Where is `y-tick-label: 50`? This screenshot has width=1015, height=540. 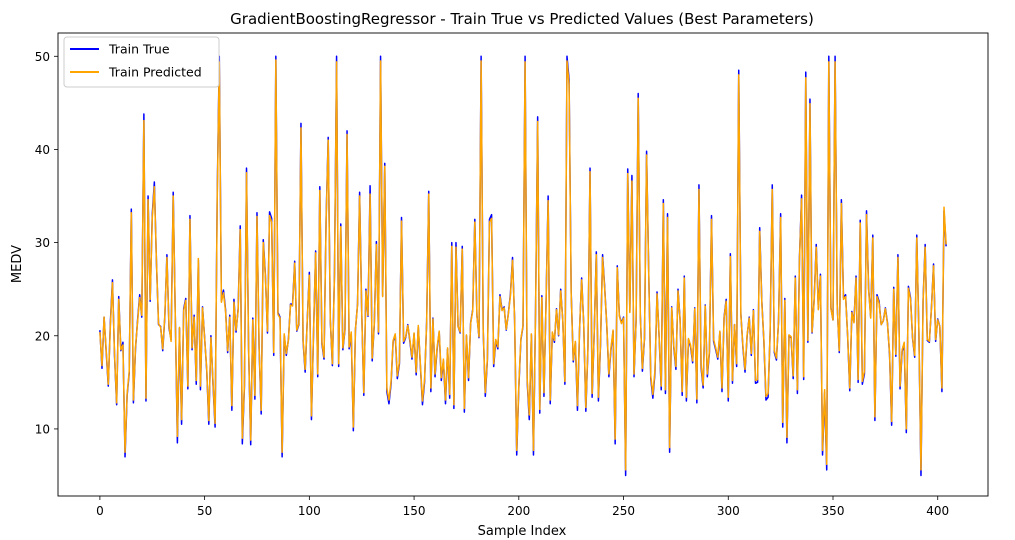
y-tick-label: 50 is located at coordinates (42, 57).